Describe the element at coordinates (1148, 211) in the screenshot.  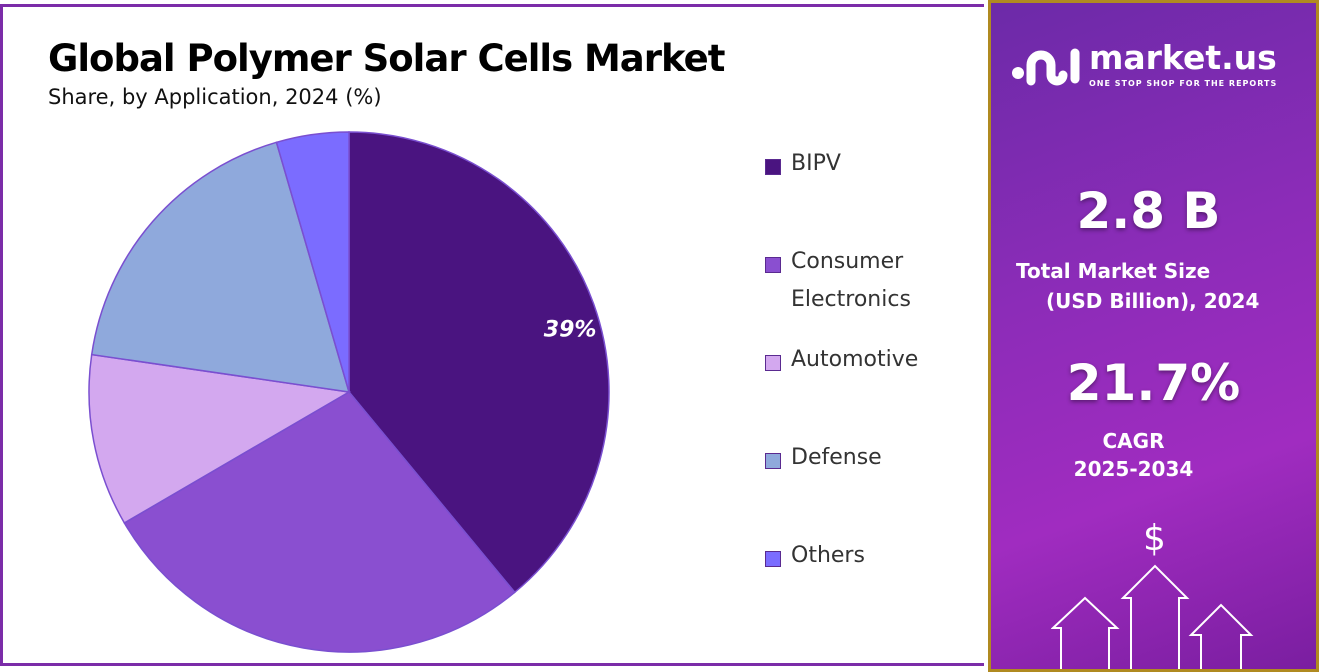
I see `market-size-value: 2.8 B` at that location.